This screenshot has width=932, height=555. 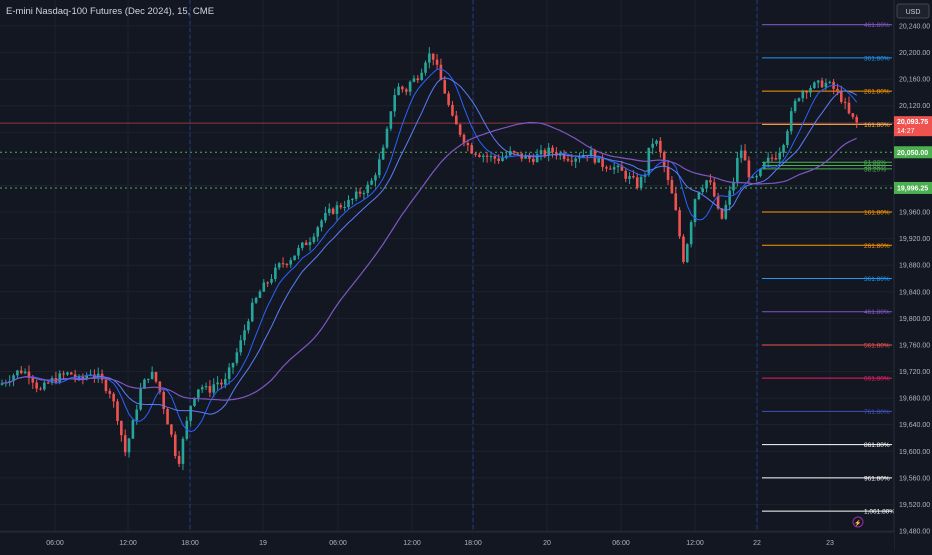 What do you see at coordinates (858, 522) in the screenshot?
I see `lightning-icon` at bounding box center [858, 522].